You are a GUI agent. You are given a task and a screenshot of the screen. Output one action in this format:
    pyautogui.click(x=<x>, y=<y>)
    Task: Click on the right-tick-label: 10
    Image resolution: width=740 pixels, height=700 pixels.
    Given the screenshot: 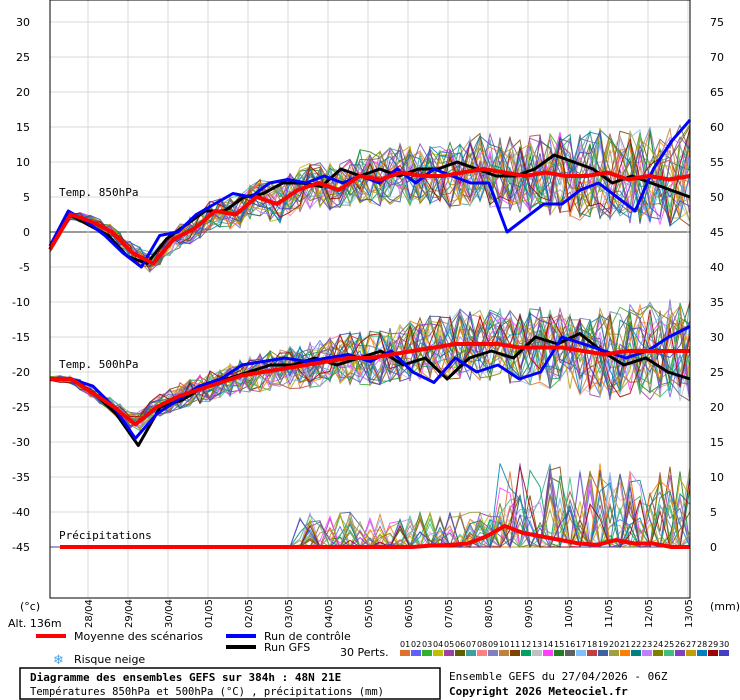 What is the action you would take?
    pyautogui.click(x=717, y=477)
    